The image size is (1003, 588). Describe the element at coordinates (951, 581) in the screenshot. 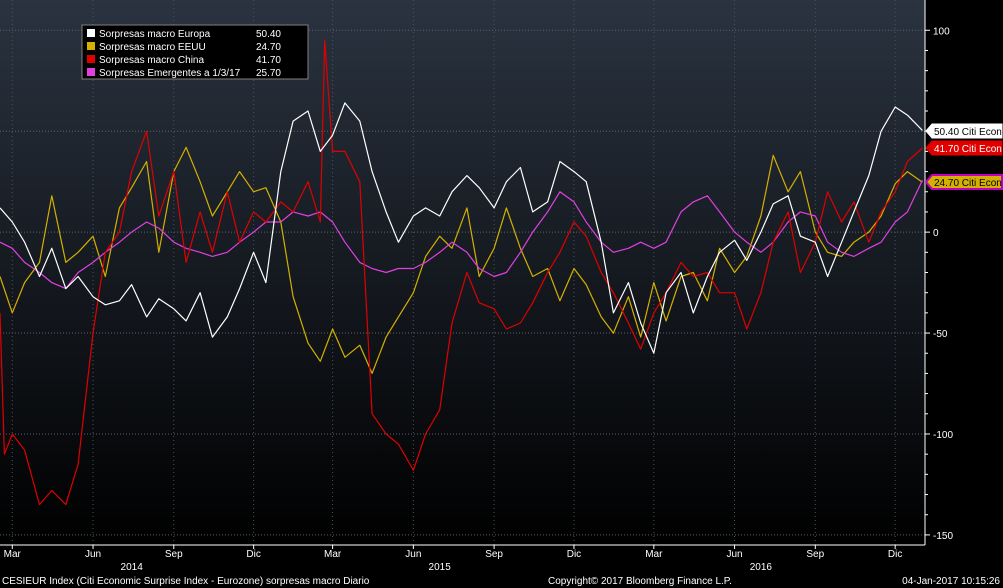

I see `footer-timestamp: 04-Jan-2017 10:15:26` at that location.